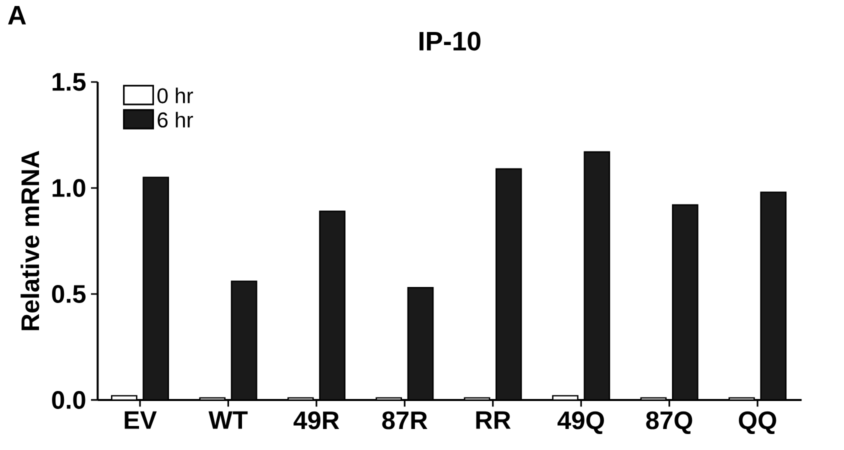 The width and height of the screenshot is (844, 450). I want to click on x-tick-label: 49Q, so click(581, 422).